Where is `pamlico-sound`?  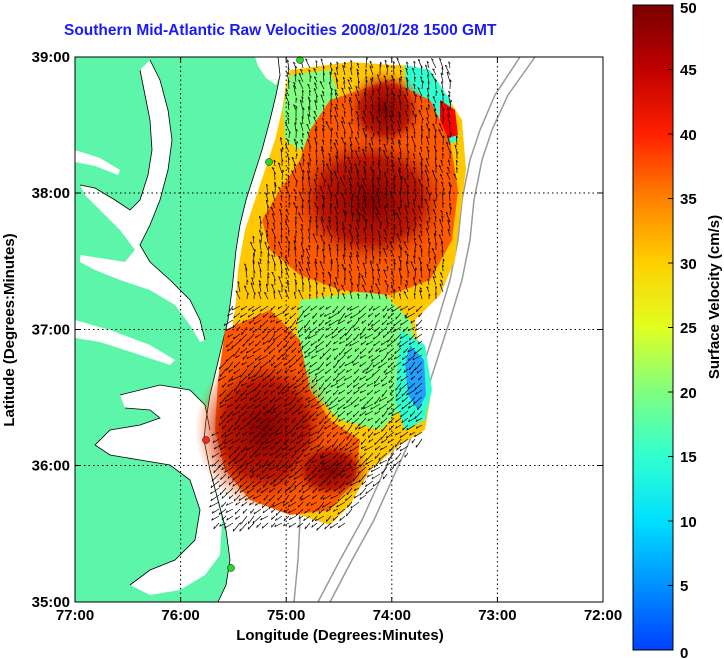
pamlico-sound is located at coordinates (158, 490).